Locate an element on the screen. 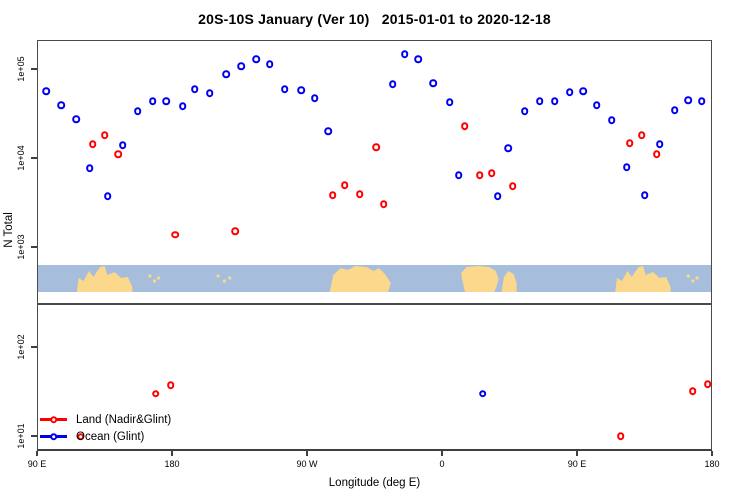 The height and width of the screenshot is (500, 750). legend-line-ocean is located at coordinates (53, 436).